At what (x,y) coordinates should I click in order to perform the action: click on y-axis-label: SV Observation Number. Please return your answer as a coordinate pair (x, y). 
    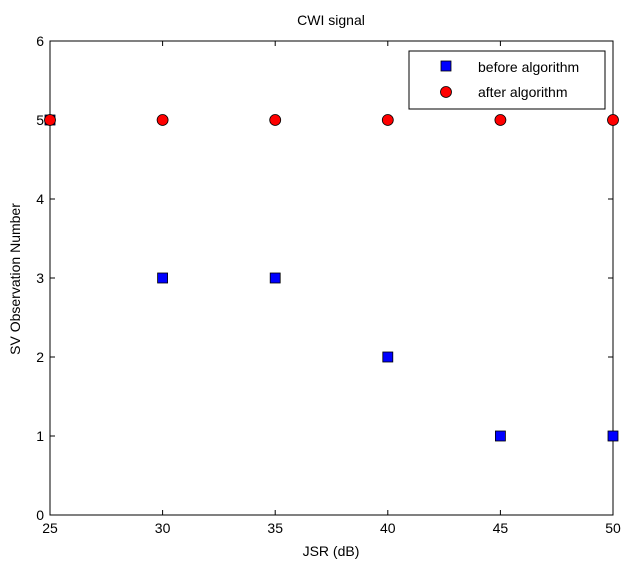
    Looking at the image, I should click on (15, 279).